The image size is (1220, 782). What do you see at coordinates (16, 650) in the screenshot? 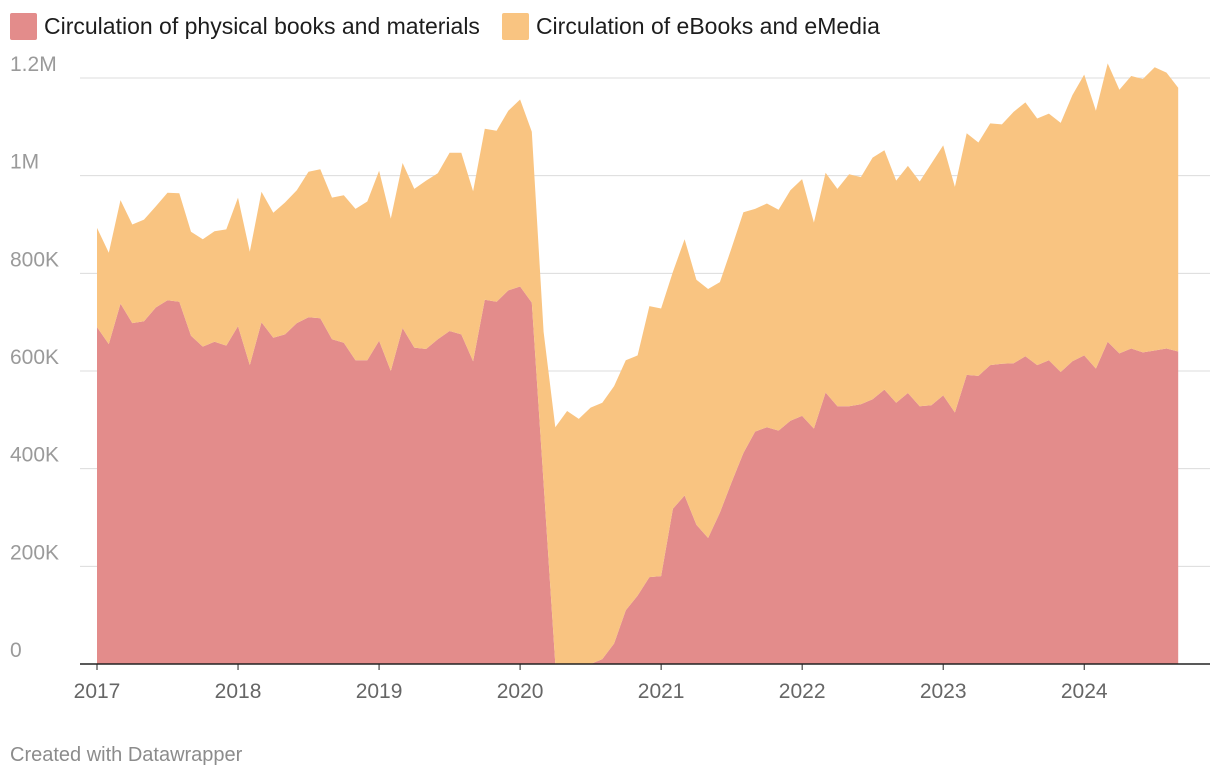
I see `y-tick-label: 0` at bounding box center [16, 650].